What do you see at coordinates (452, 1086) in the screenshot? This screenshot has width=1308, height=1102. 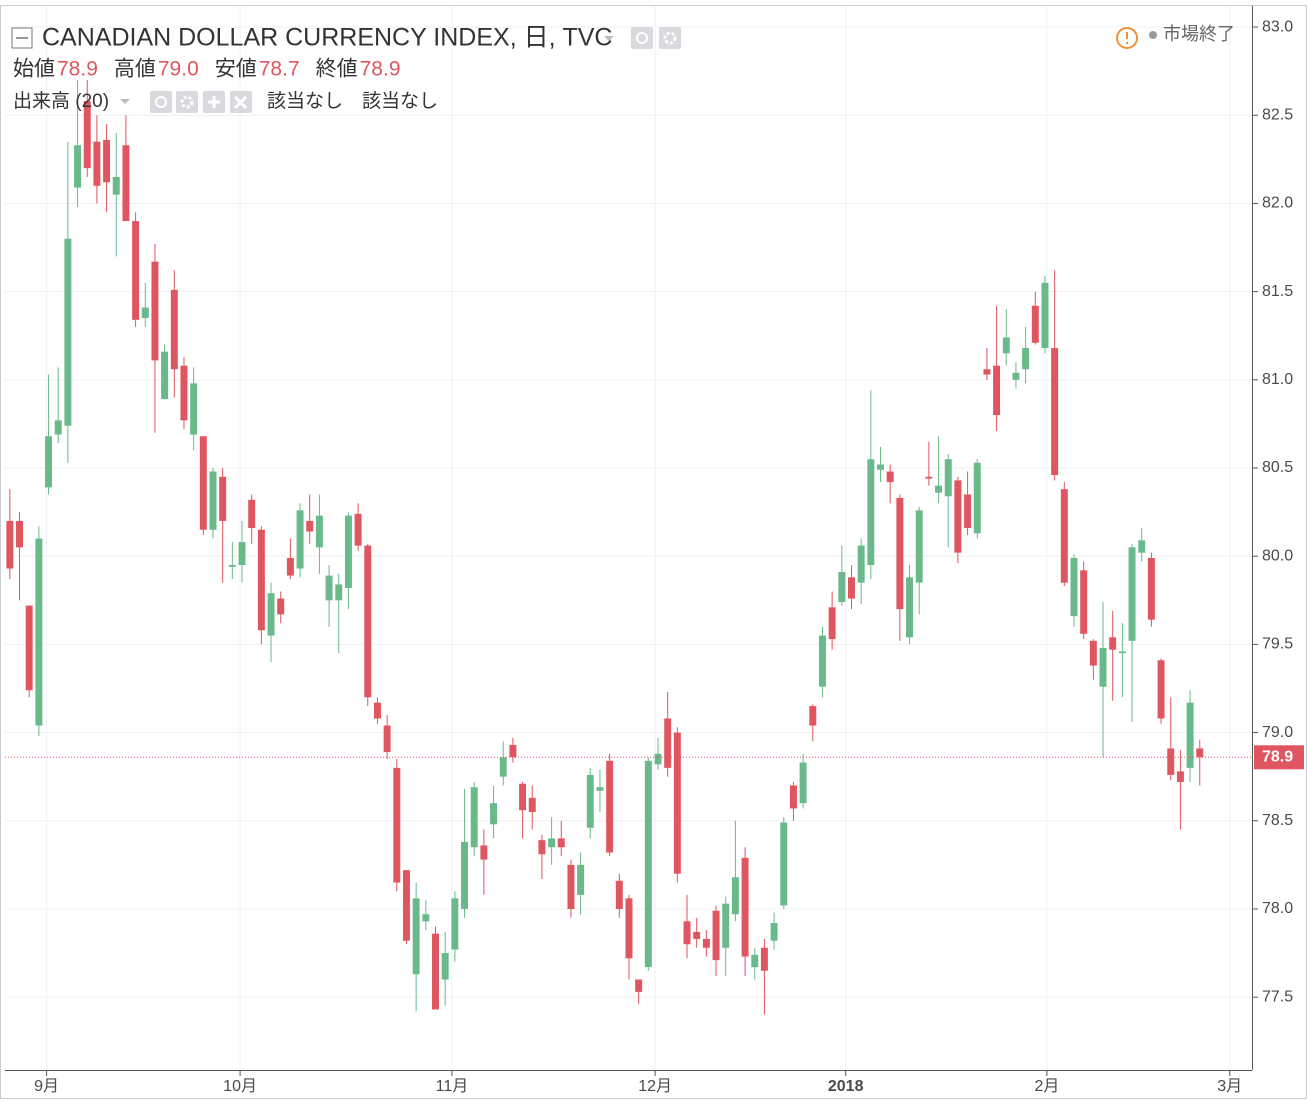 I see `x-tick-label: 11月` at bounding box center [452, 1086].